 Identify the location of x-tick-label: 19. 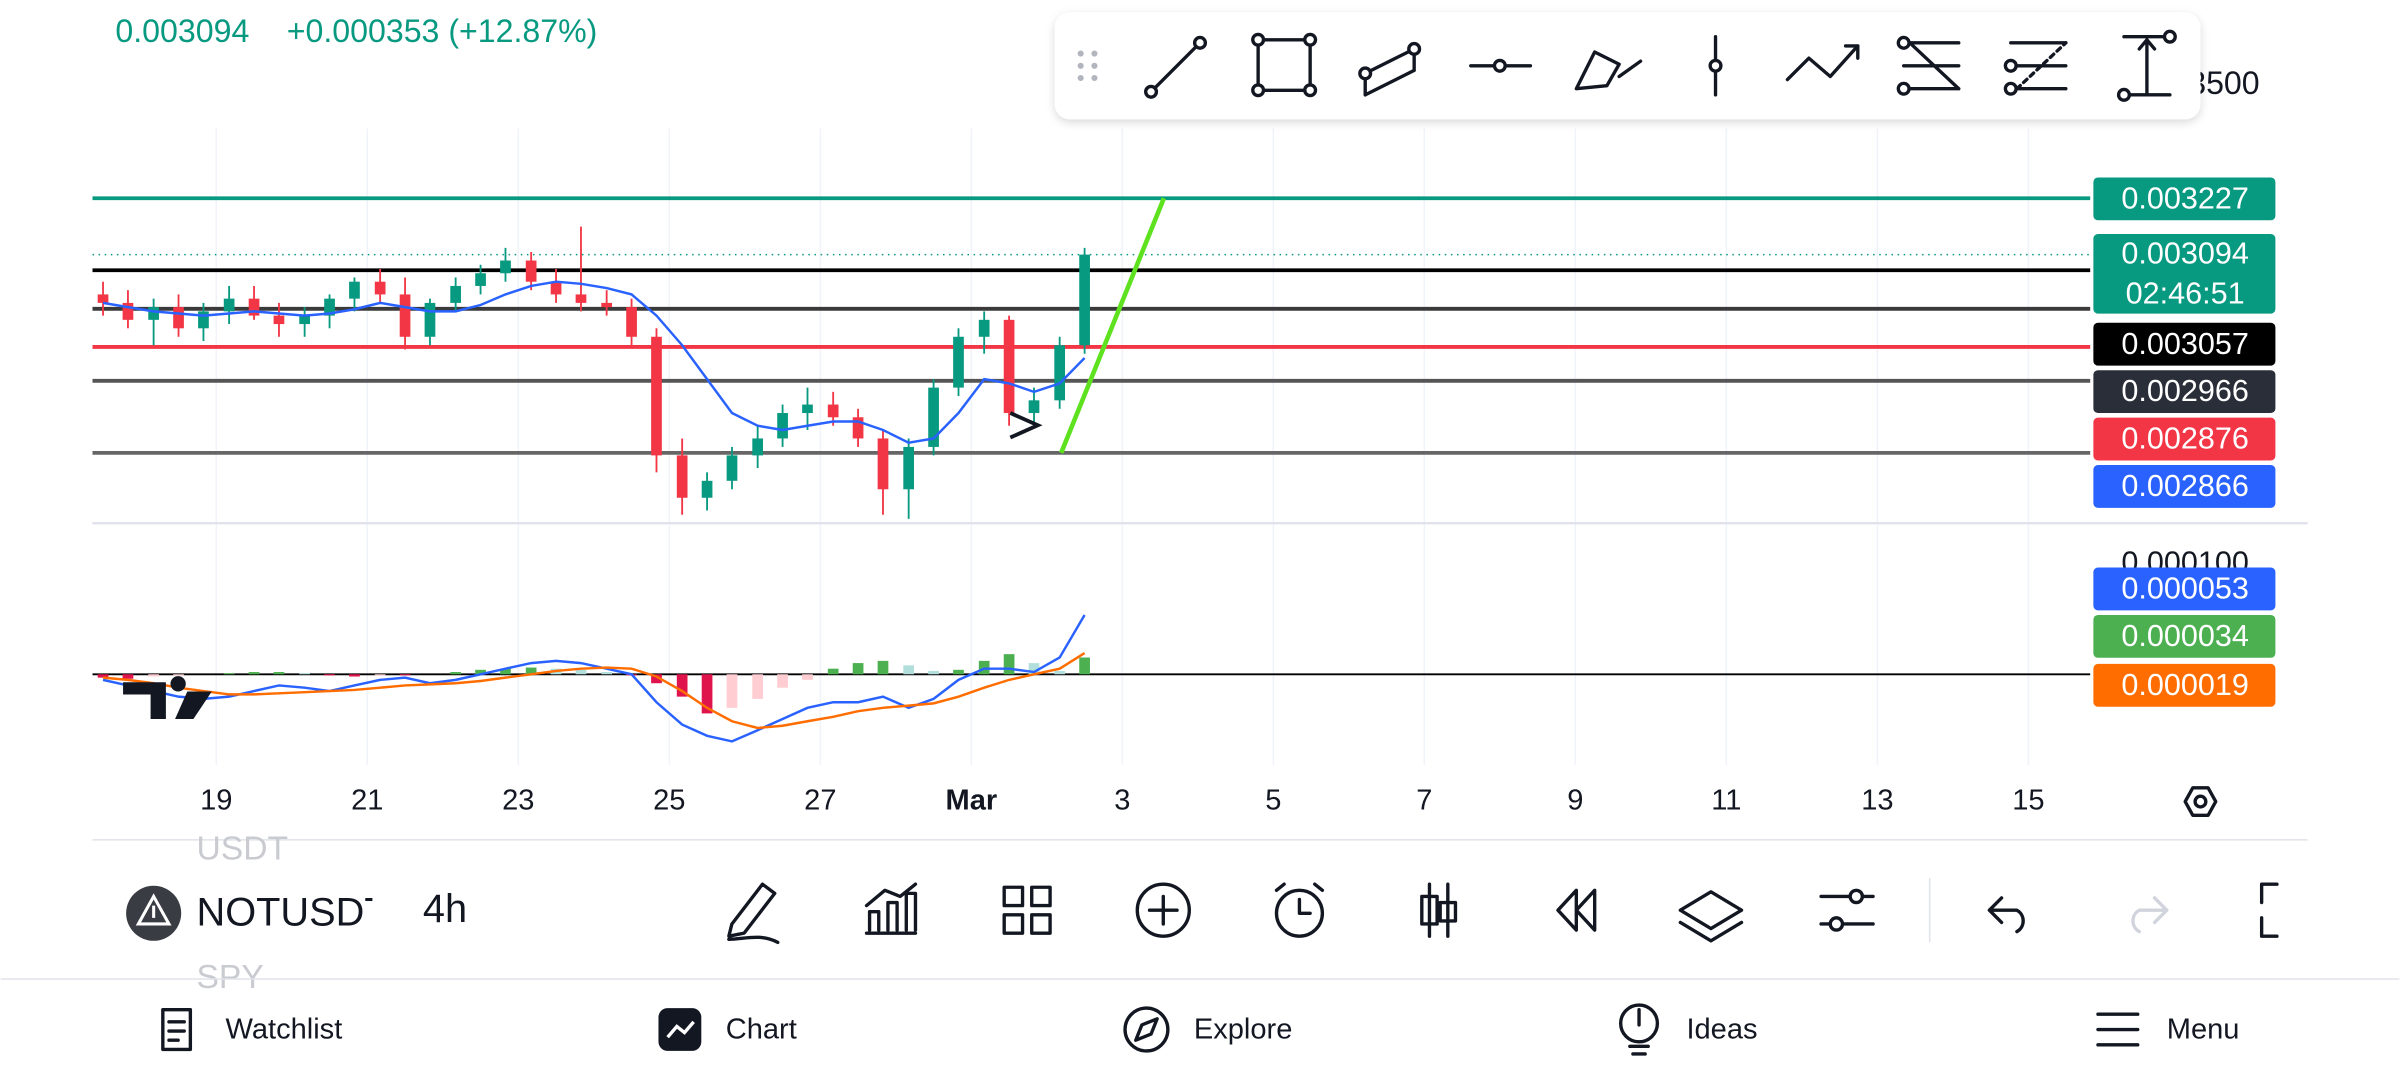
(216, 800).